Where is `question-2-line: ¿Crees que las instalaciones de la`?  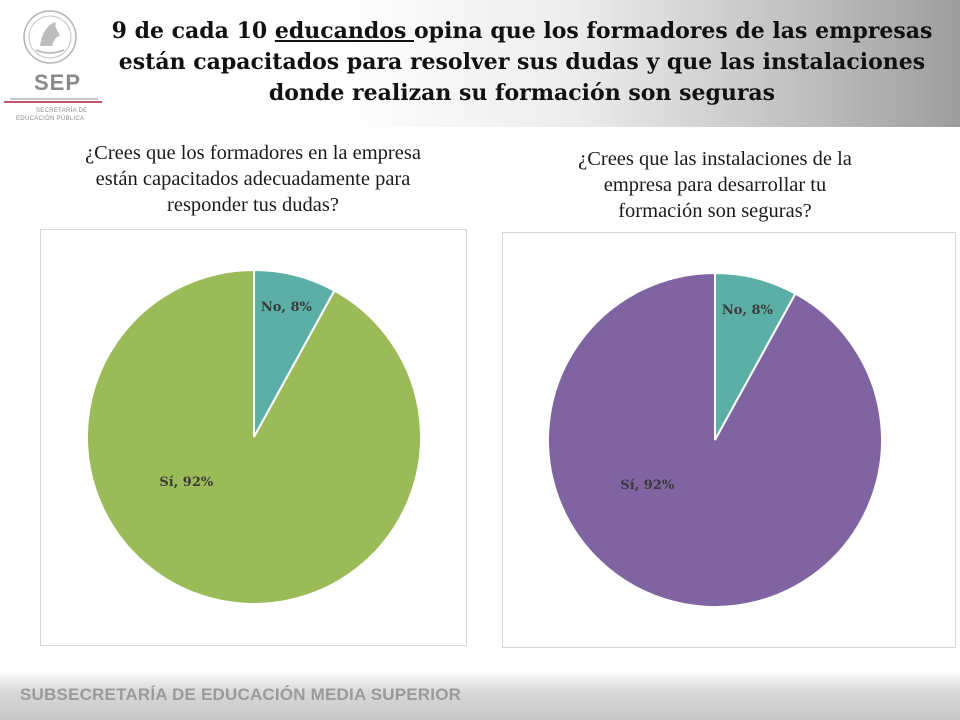 question-2-line: ¿Crees que las instalaciones de la is located at coordinates (715, 159).